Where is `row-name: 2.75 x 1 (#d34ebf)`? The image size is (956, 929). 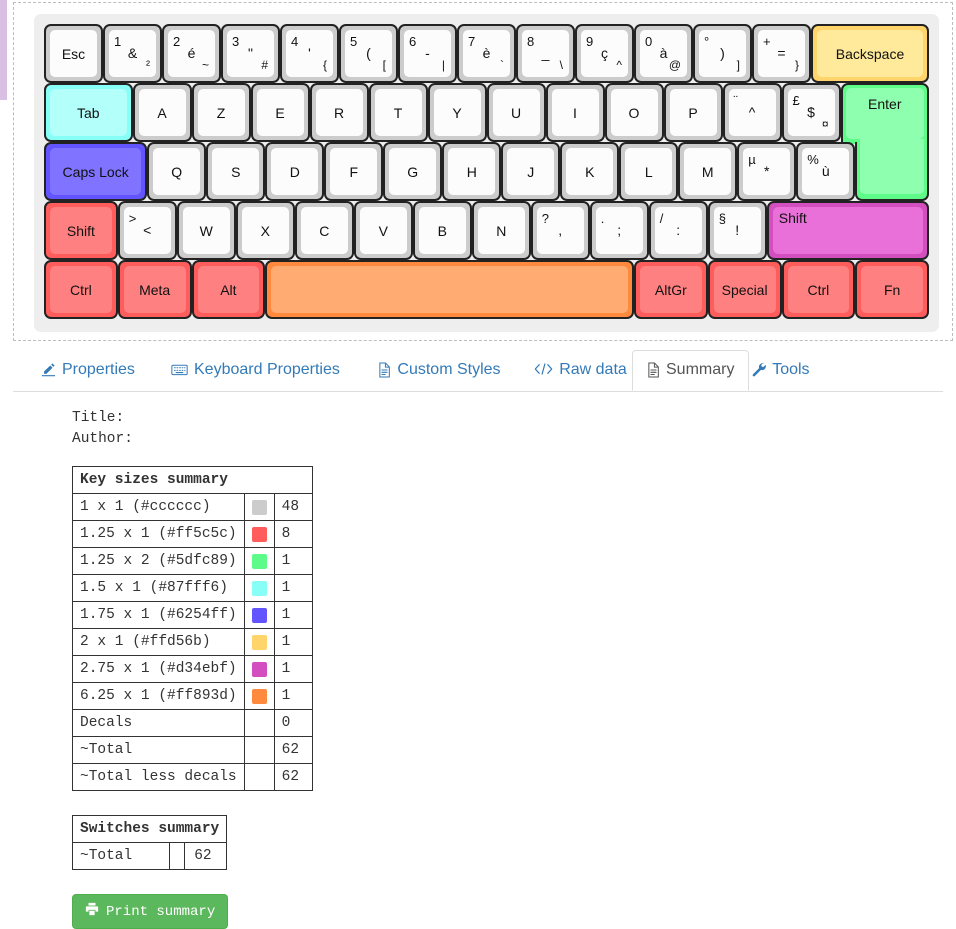 row-name: 2.75 x 1 (#d34ebf) is located at coordinates (158, 669).